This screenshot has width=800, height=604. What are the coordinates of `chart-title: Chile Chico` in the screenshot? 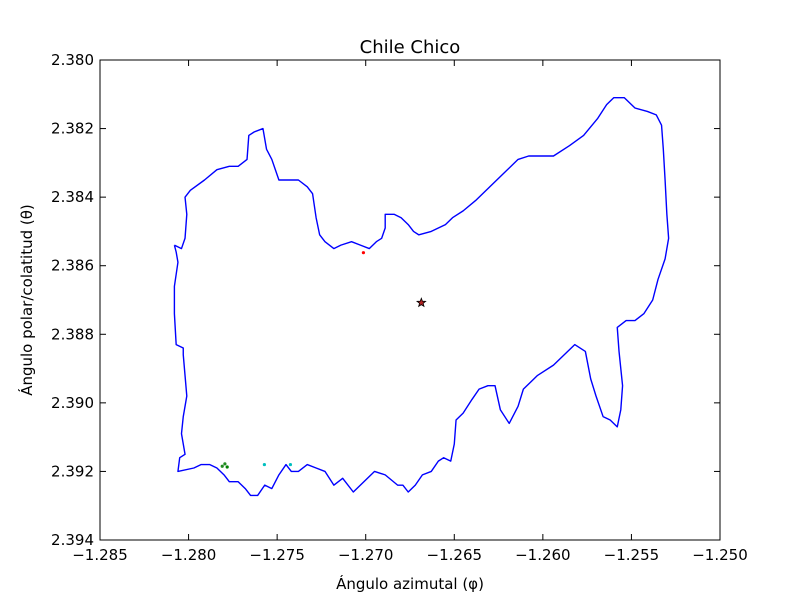 It's located at (410, 47).